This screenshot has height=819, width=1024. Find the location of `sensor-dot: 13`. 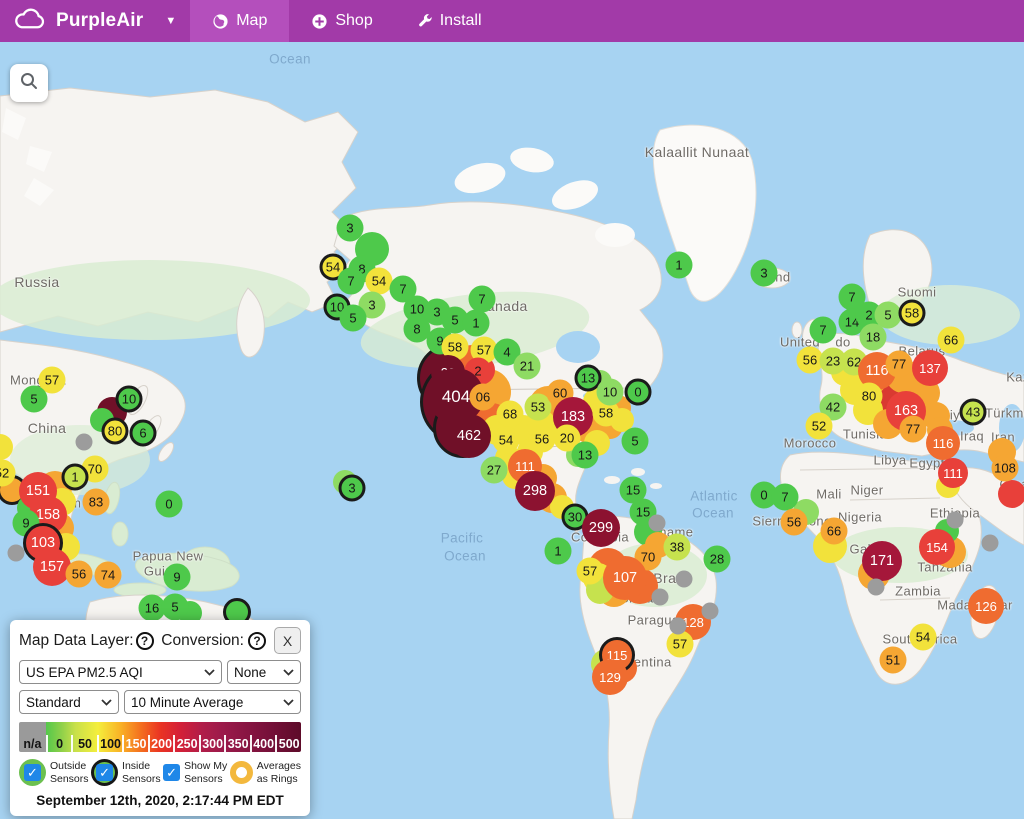

sensor-dot: 13 is located at coordinates (585, 455).